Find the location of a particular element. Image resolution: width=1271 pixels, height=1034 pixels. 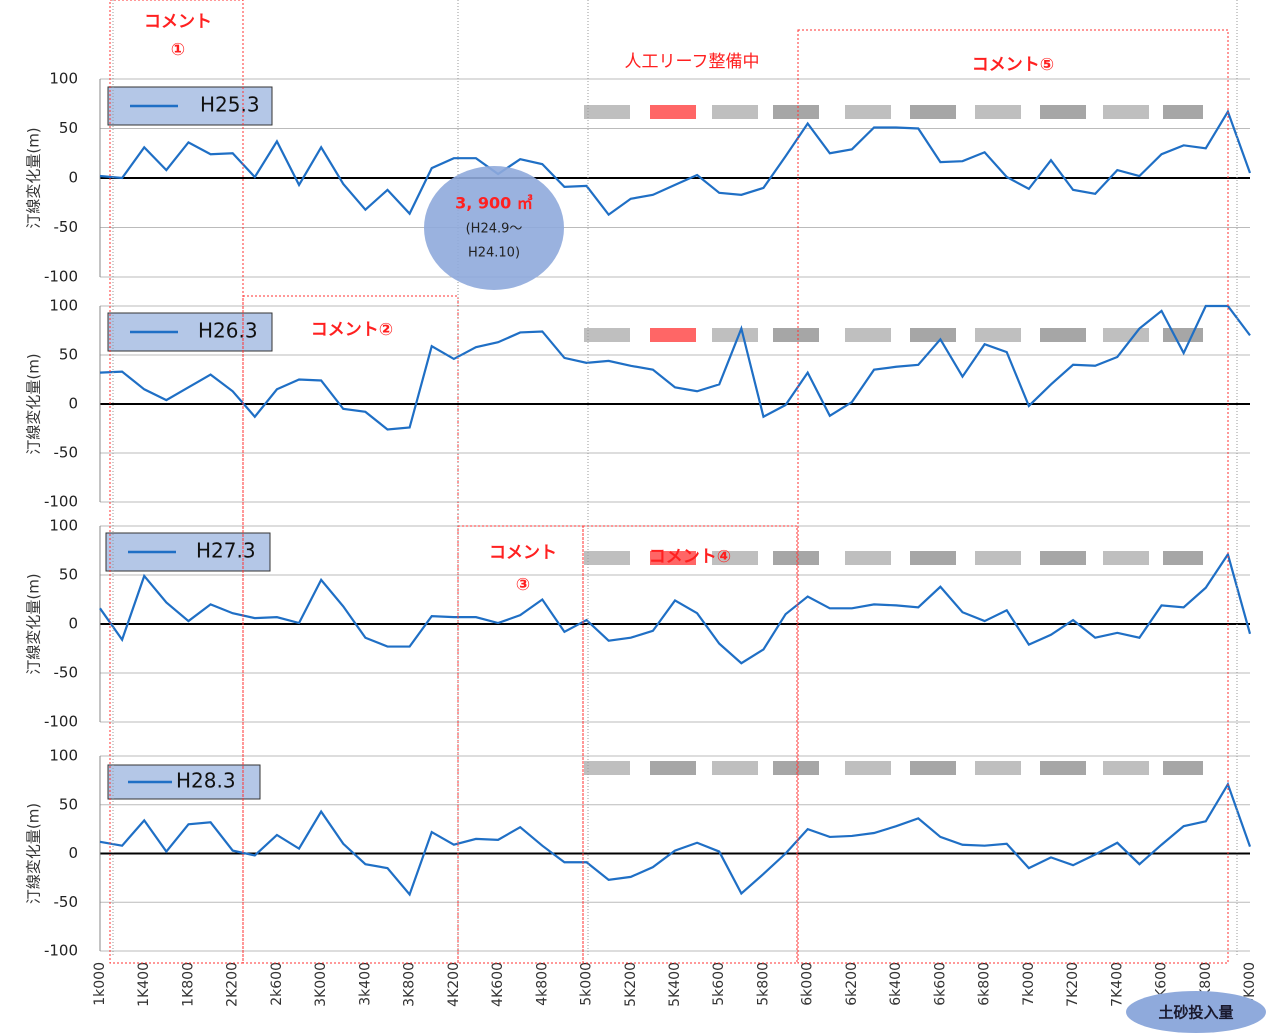

x-tick-label: 2k600 is located at coordinates (277, 984).